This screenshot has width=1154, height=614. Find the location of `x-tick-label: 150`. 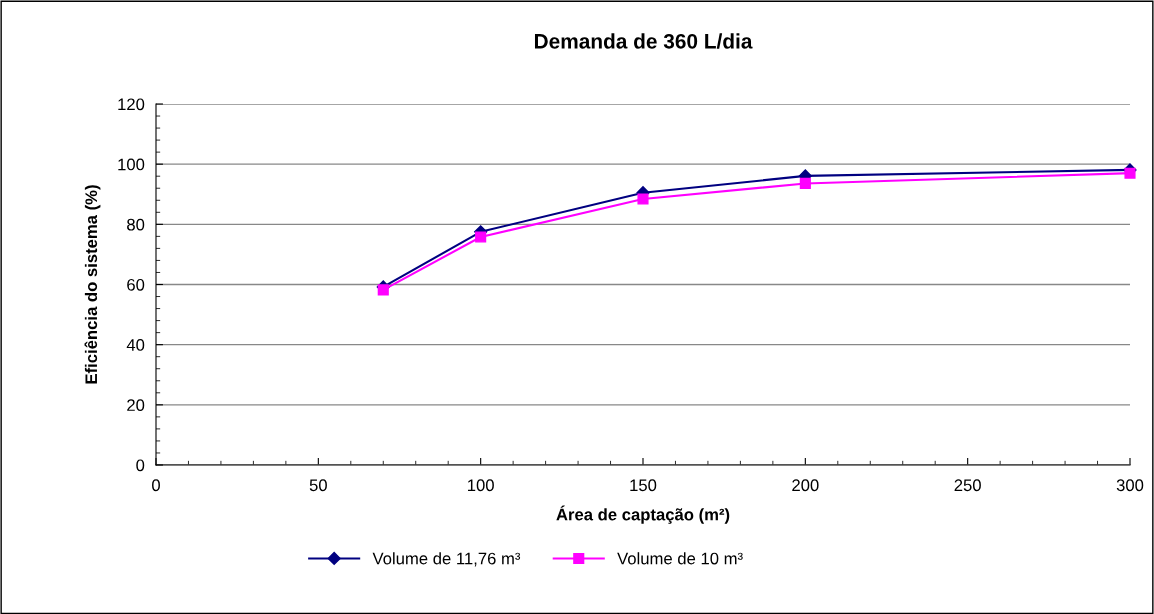

x-tick-label: 150 is located at coordinates (643, 485).